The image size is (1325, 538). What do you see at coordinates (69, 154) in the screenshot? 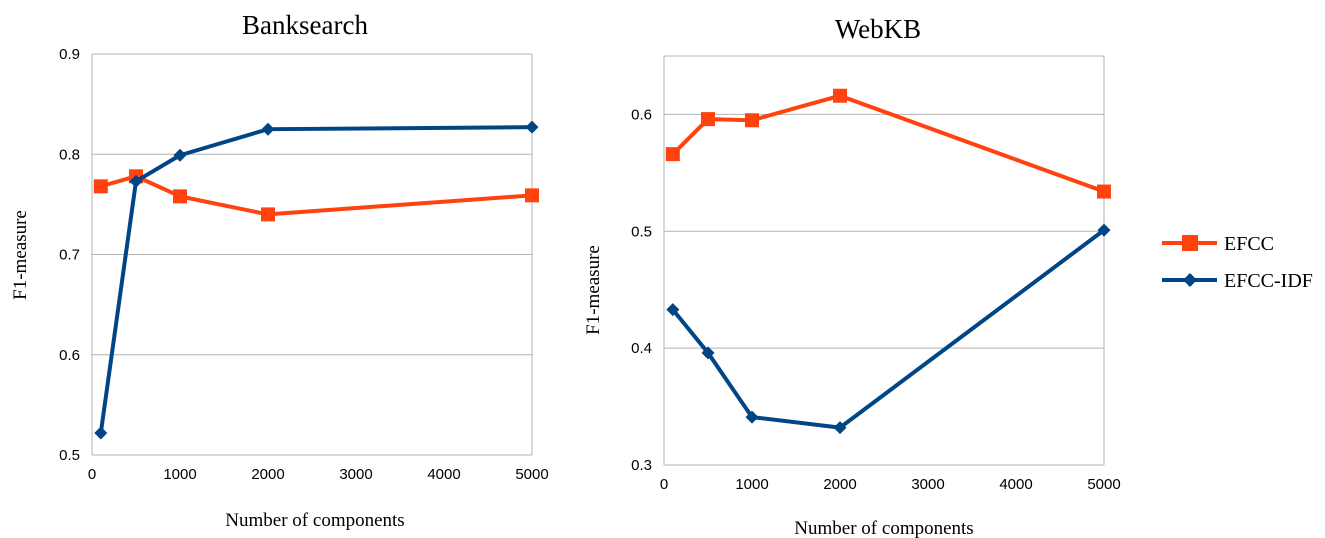
I see `y-tick-label: 0.8` at bounding box center [69, 154].